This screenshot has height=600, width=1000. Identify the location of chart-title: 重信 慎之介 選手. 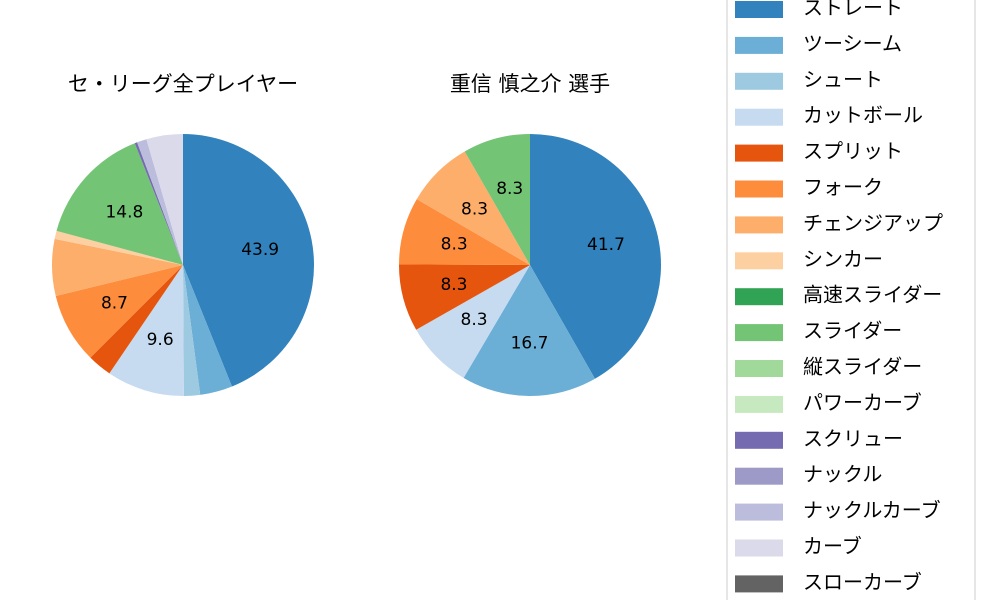
(530, 84).